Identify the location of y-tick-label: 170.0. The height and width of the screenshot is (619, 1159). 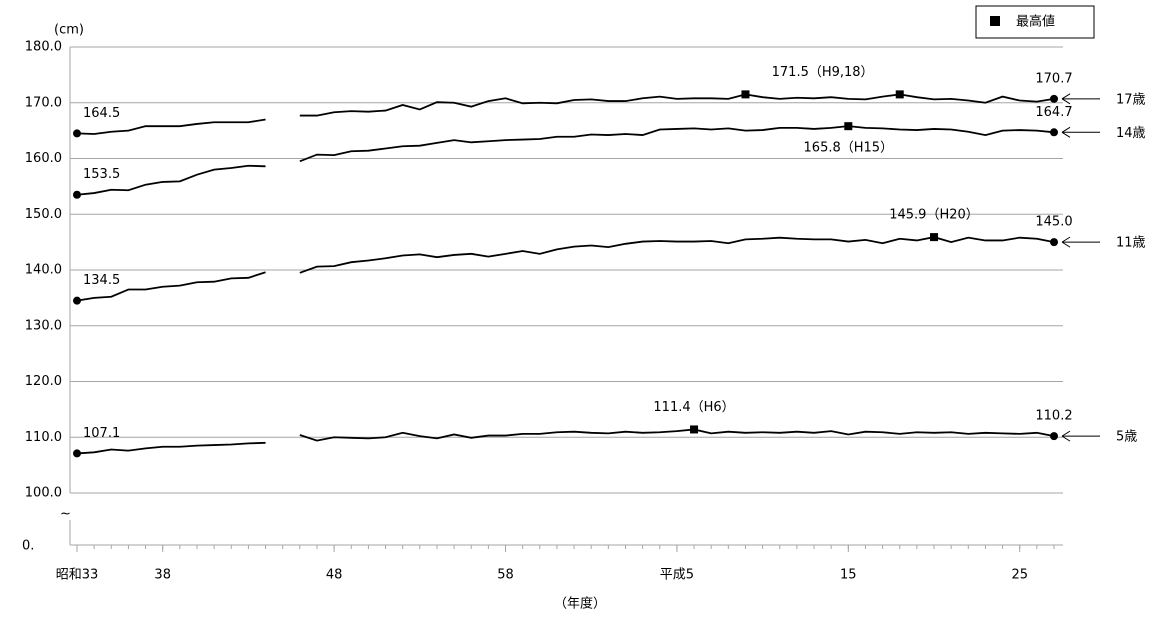
(43, 102).